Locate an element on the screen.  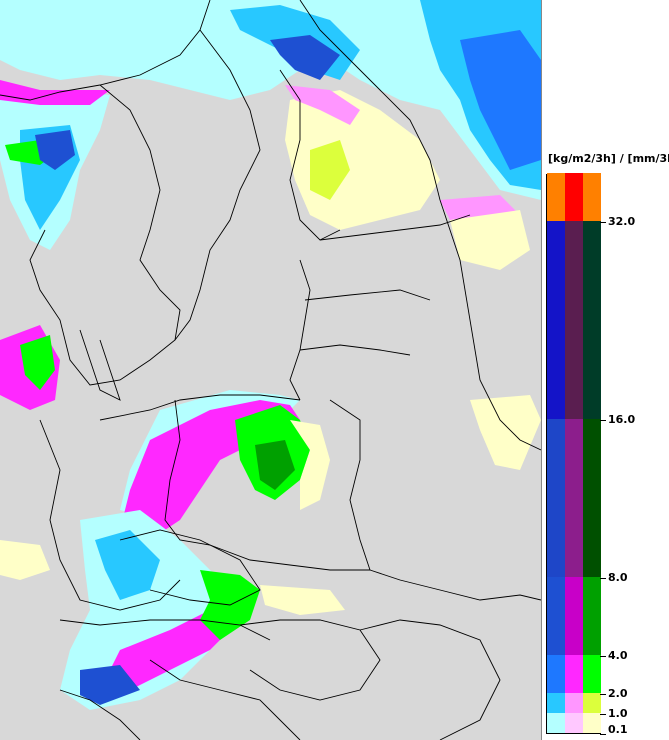
precip-area-central-darkgreen is located at coordinates (275, 465).